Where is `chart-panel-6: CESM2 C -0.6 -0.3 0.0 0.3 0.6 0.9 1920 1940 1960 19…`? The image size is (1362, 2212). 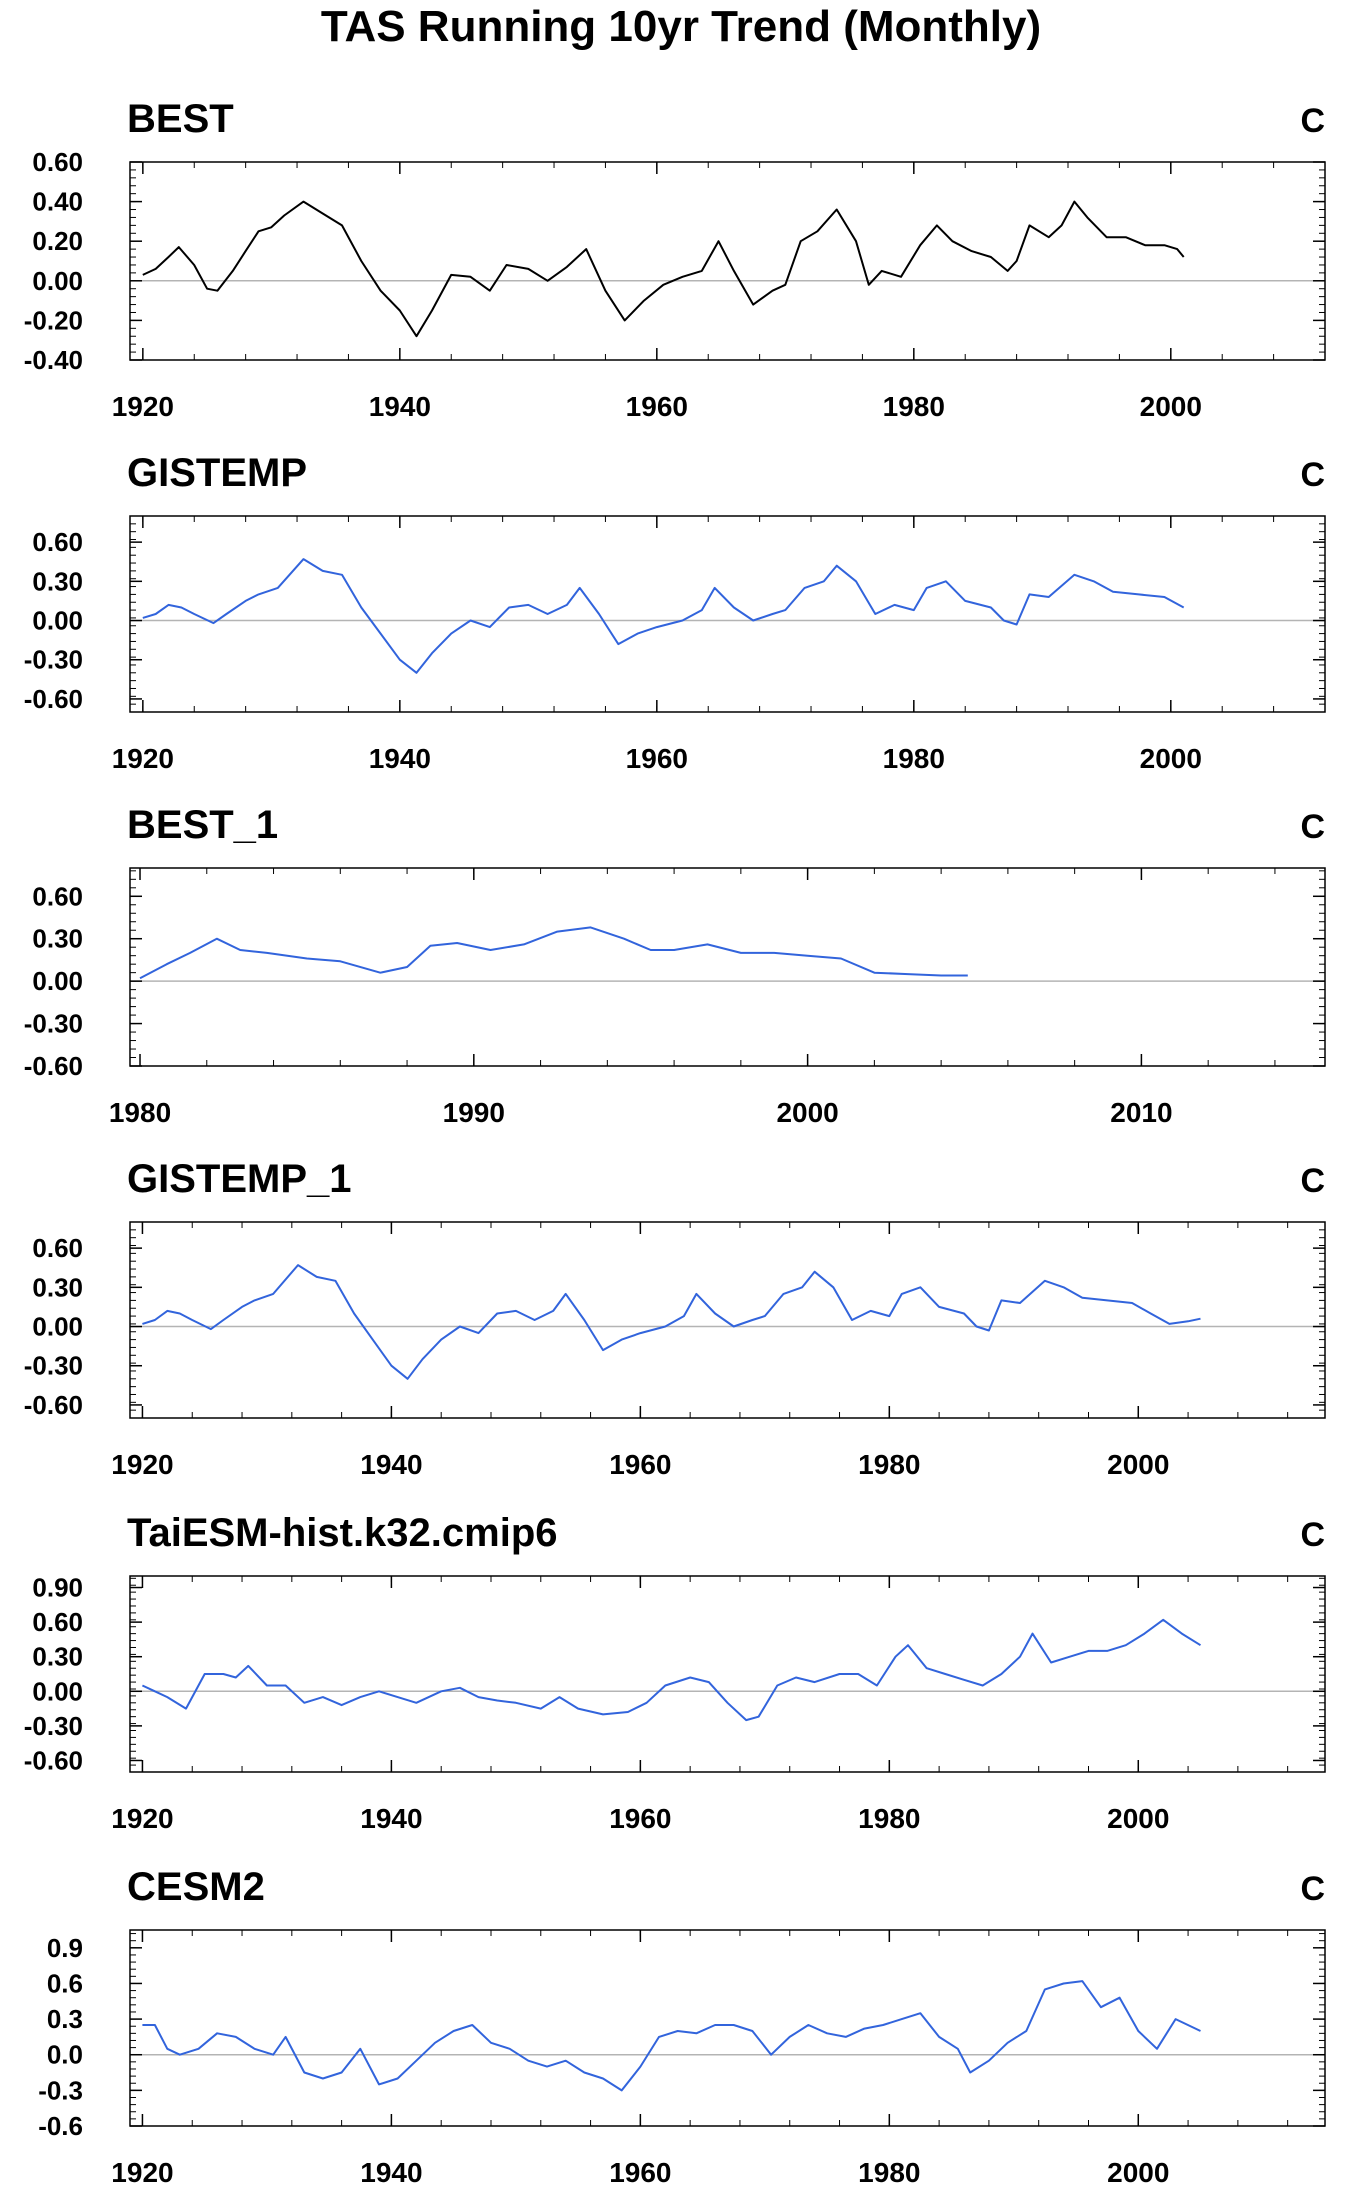
chart-panel-6: CESM2 C -0.6 -0.3 0.0 0.3 0.6 0.9 1920 1940 1960 19… is located at coordinates (682, 2026).